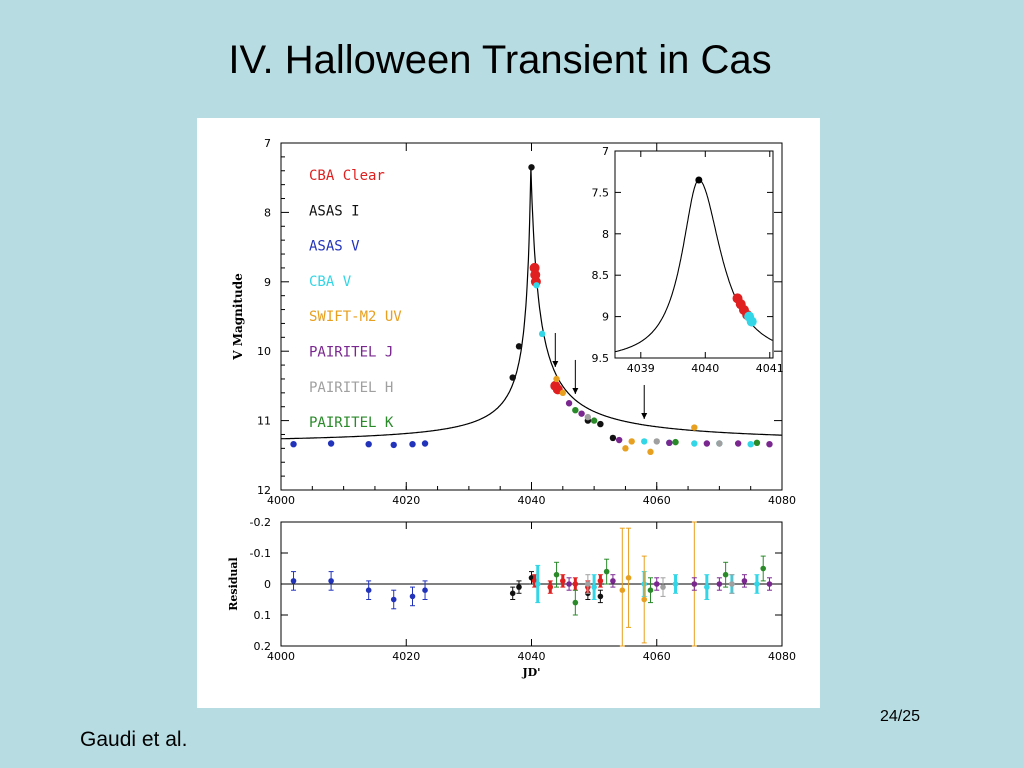 The width and height of the screenshot is (1024, 768). Describe the element at coordinates (334, 247) in the screenshot. I see `legend-entry: ASAS V` at that location.